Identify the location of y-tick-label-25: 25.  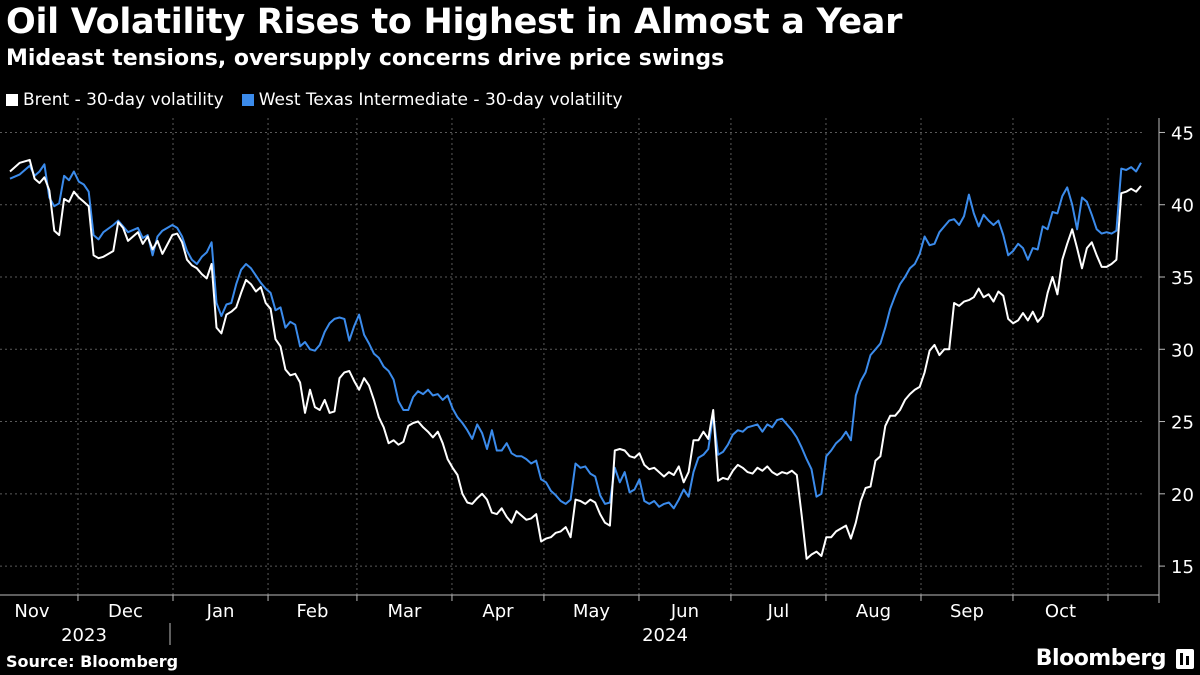
(1182, 423).